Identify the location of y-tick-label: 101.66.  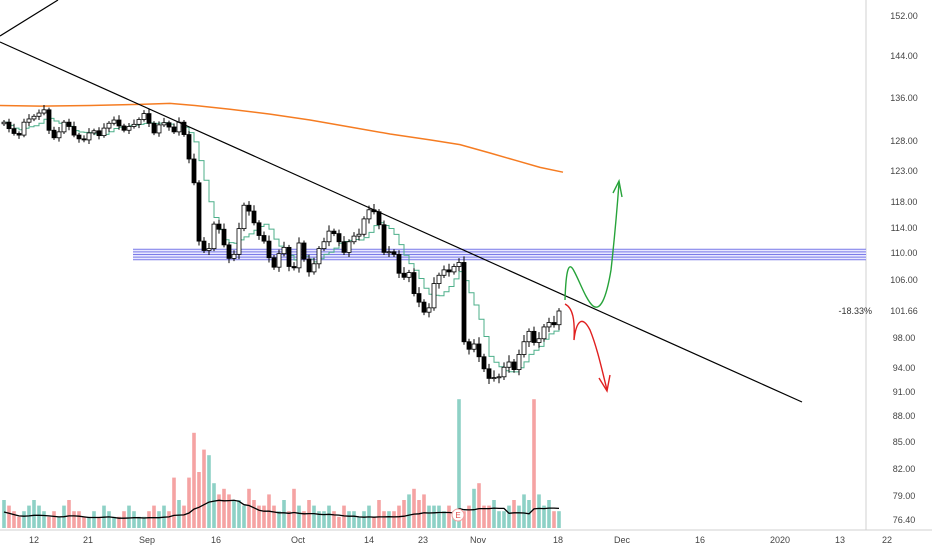
(904, 311).